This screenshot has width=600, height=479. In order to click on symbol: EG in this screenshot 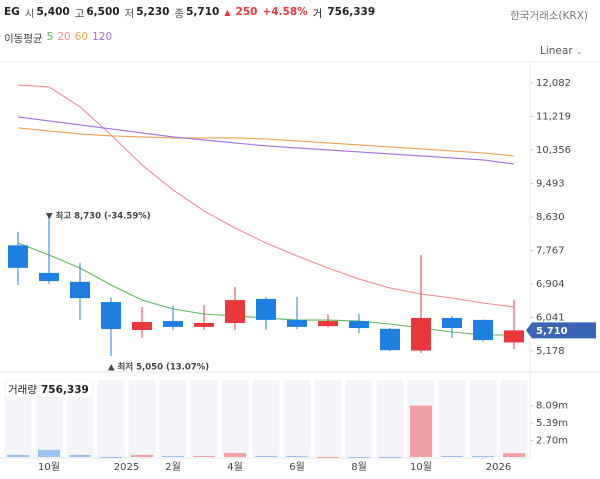, I will do `click(12, 12)`.